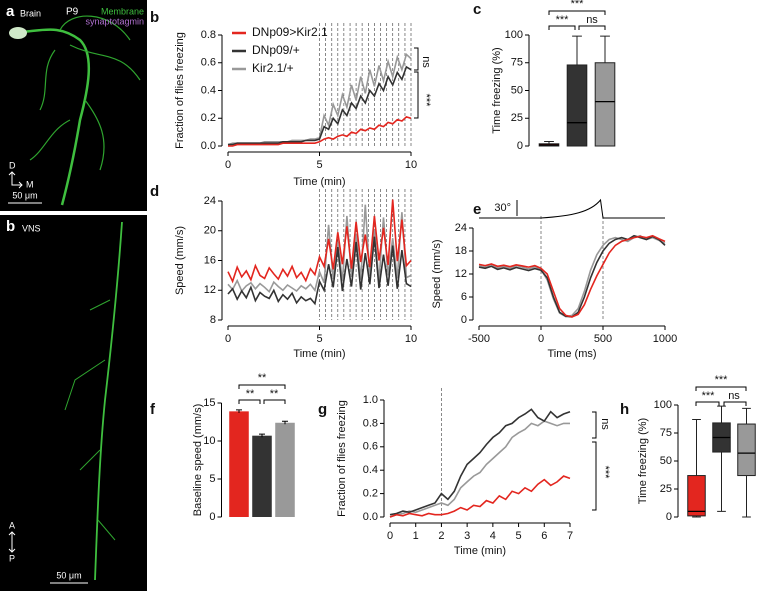  What do you see at coordinates (603, 339) in the screenshot?
I see `x-tick-label: 500` at bounding box center [603, 339].